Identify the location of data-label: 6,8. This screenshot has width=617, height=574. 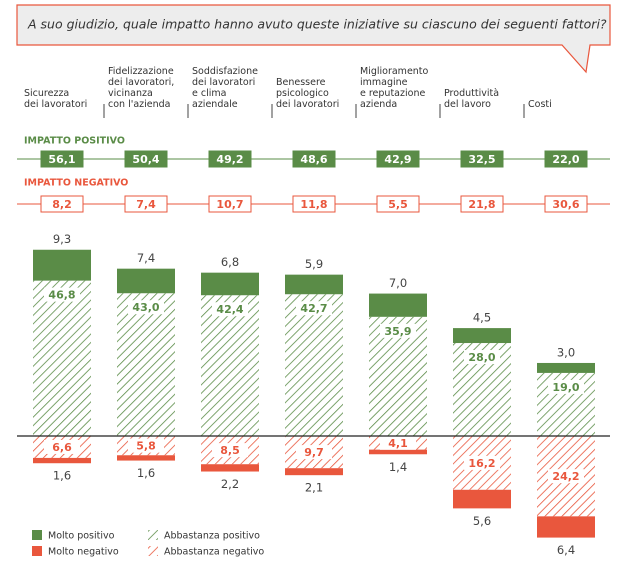
(230, 262).